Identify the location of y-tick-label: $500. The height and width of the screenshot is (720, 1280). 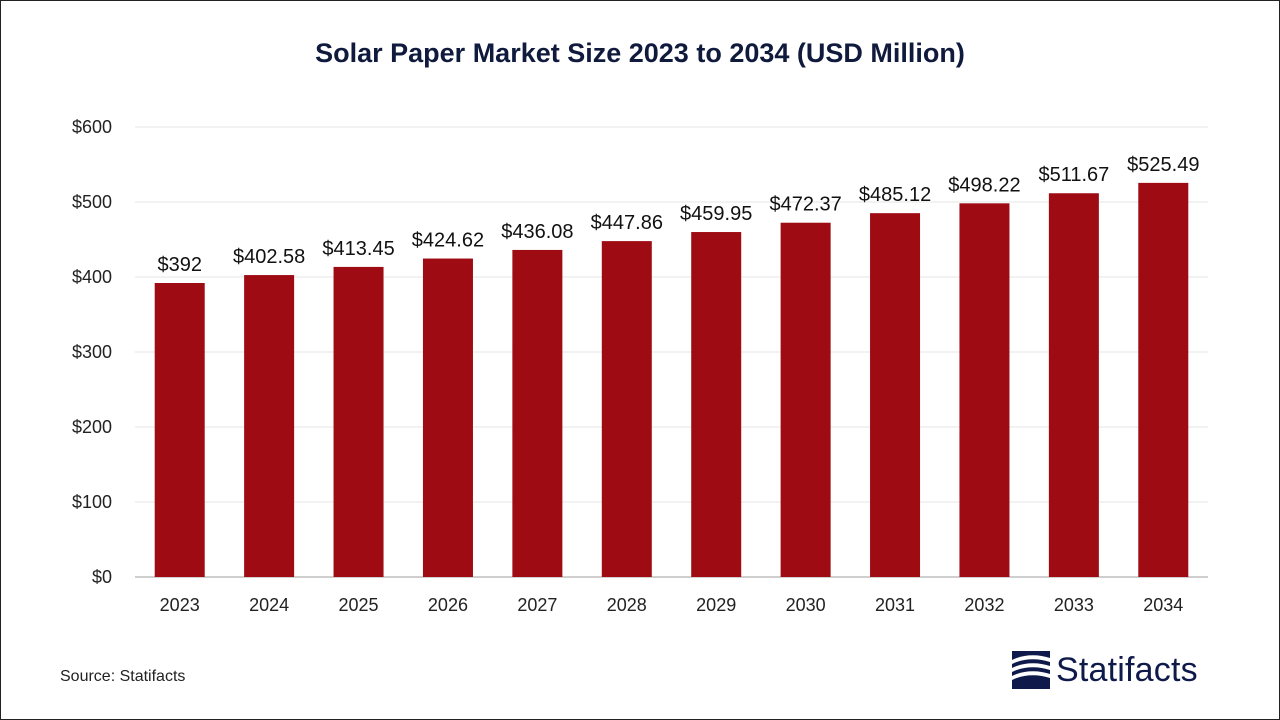
(92, 202).